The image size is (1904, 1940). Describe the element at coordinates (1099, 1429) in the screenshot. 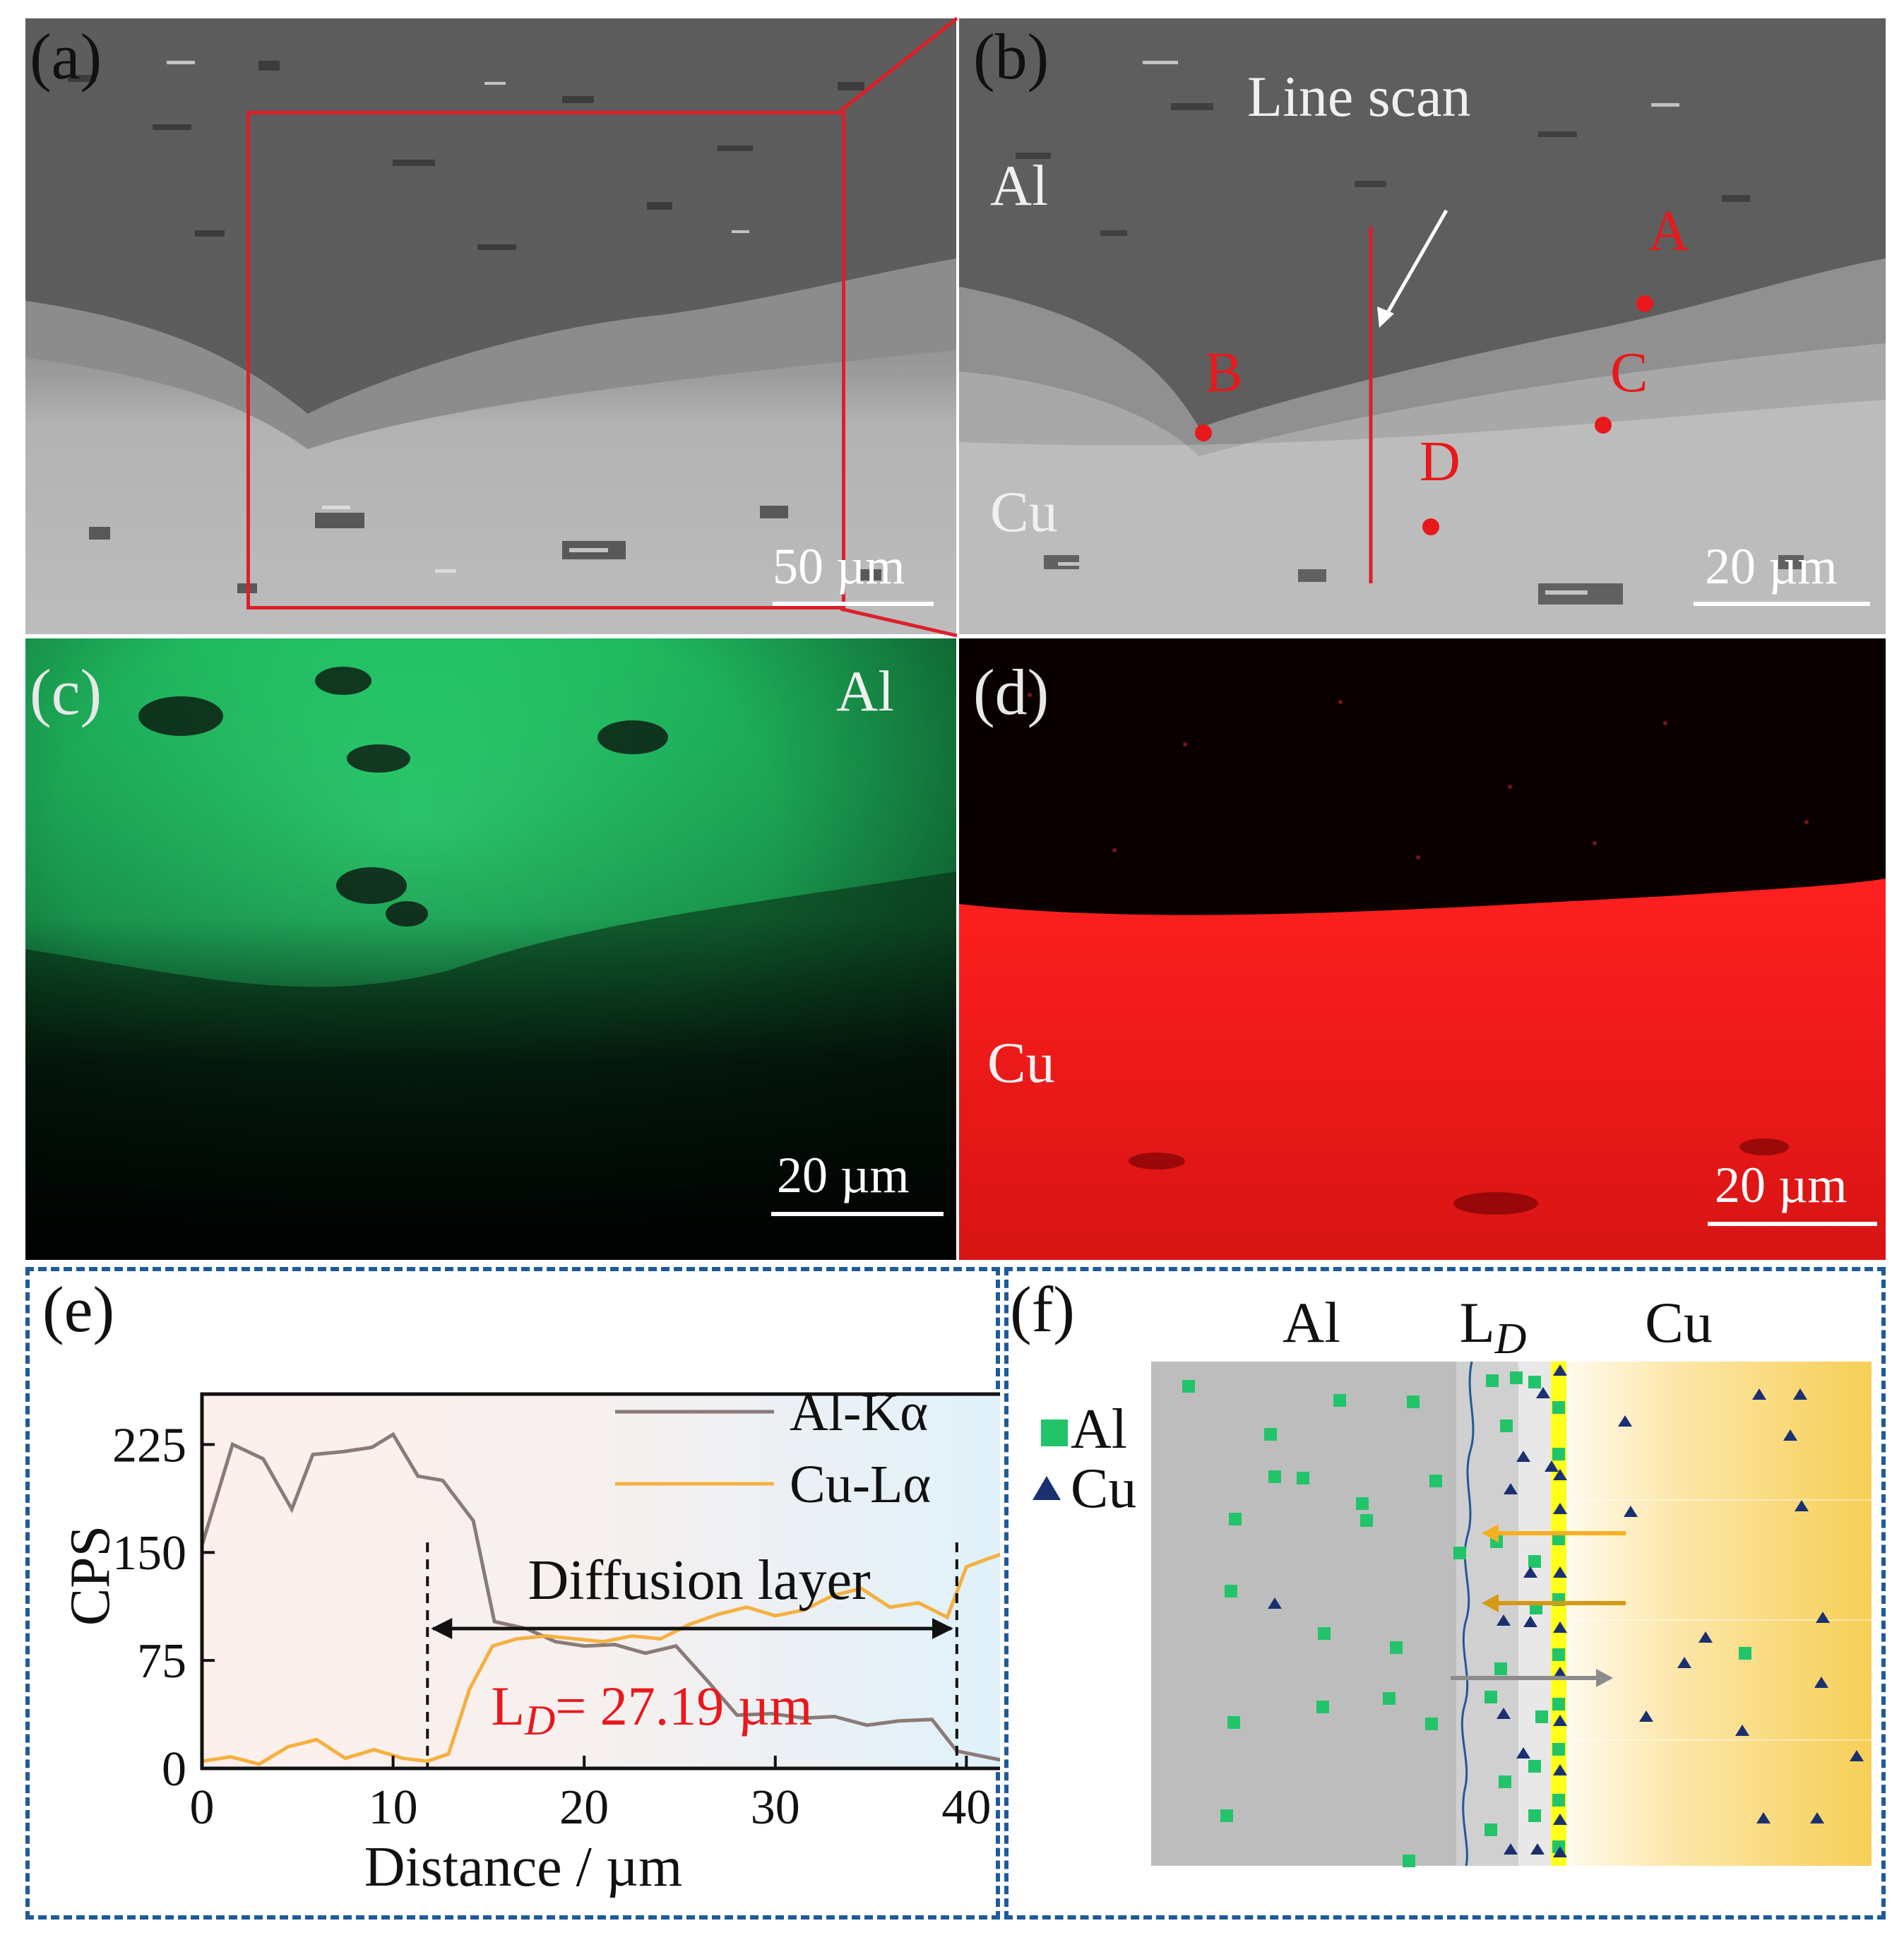

I see `legend-al-label: Al` at that location.